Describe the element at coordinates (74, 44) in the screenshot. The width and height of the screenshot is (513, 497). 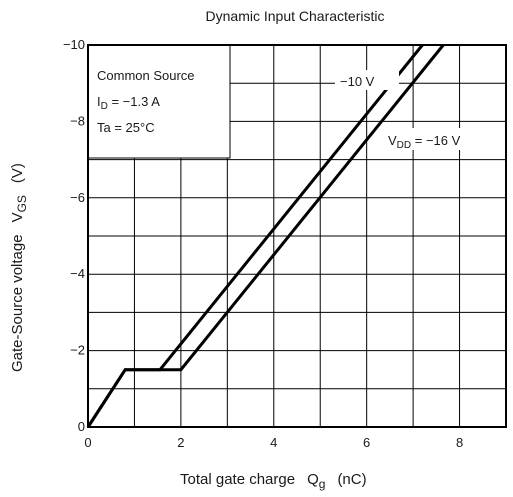
I see `y-tick-label: −10` at that location.